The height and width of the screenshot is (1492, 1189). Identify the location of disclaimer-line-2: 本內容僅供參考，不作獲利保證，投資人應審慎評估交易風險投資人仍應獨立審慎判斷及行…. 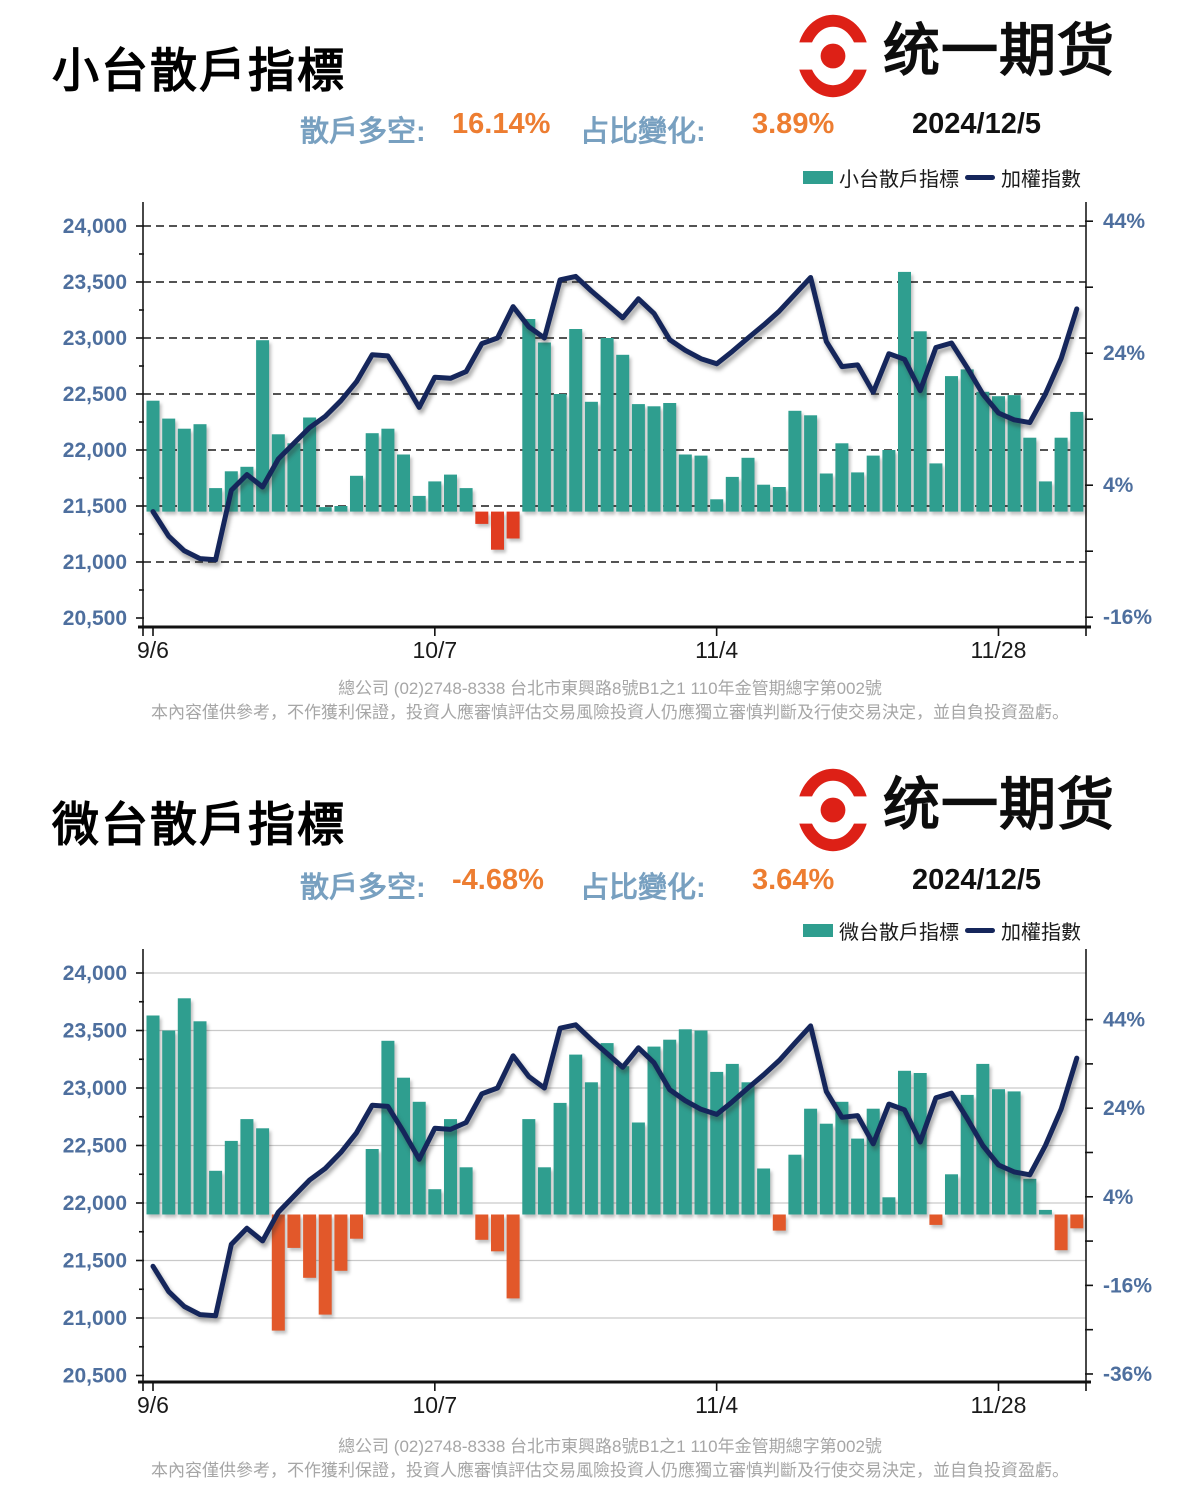
(610, 1470).